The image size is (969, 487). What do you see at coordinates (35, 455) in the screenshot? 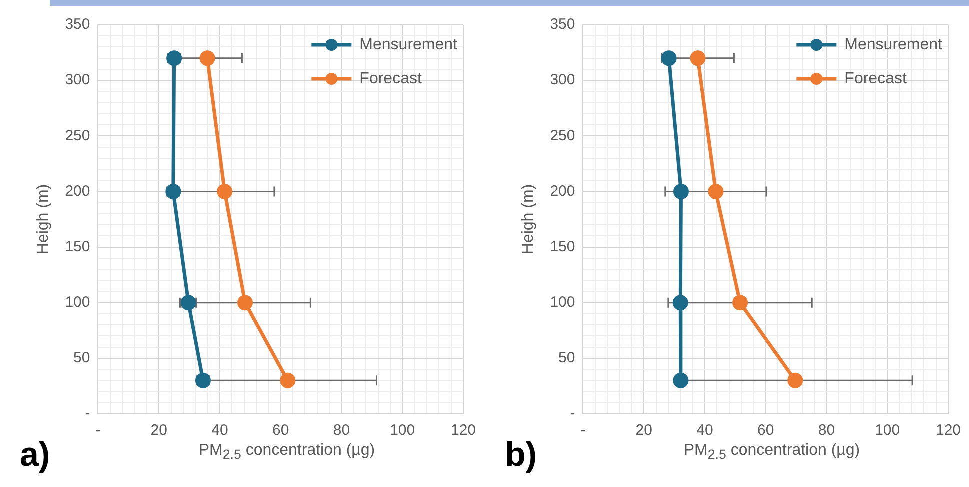
I see `text: a)` at bounding box center [35, 455].